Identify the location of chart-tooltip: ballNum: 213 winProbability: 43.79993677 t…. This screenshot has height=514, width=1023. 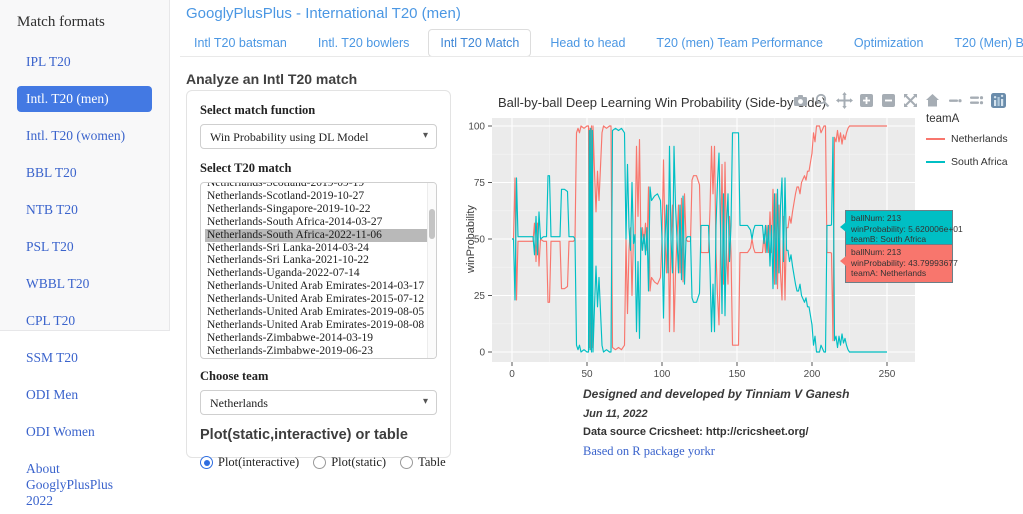
(899, 263).